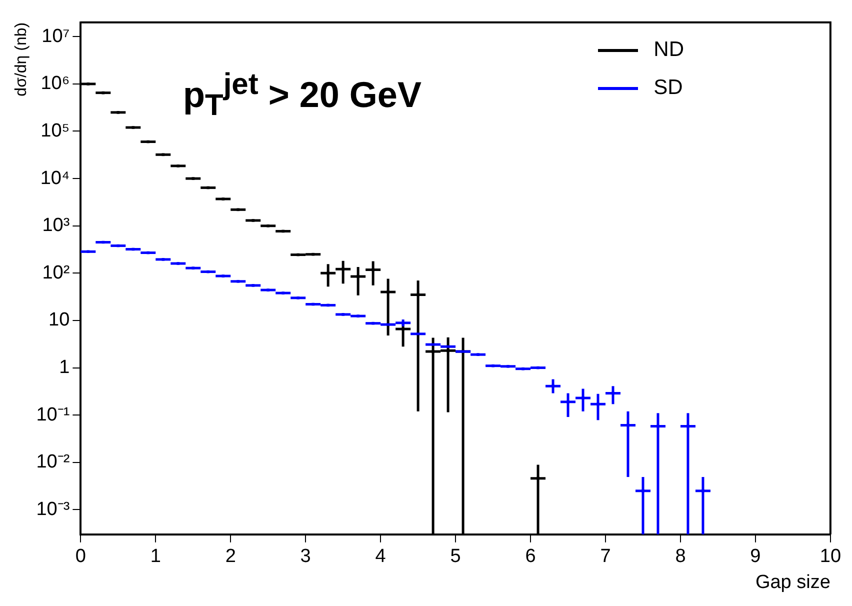 The width and height of the screenshot is (852, 606). What do you see at coordinates (53, 509) in the screenshot?
I see `y-tick-label: 10⁻³` at bounding box center [53, 509].